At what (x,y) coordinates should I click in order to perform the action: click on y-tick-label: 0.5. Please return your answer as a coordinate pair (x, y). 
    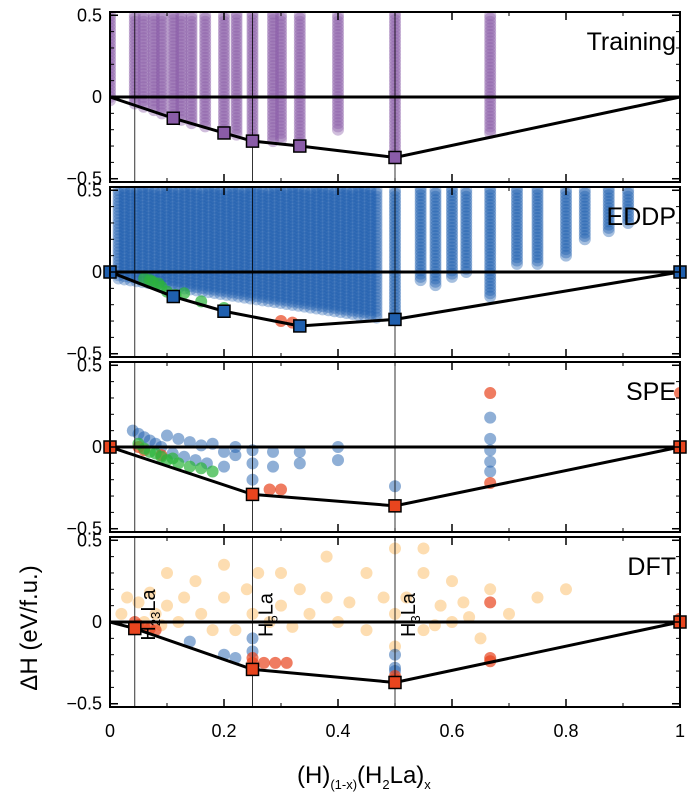
    Looking at the image, I should click on (89, 540).